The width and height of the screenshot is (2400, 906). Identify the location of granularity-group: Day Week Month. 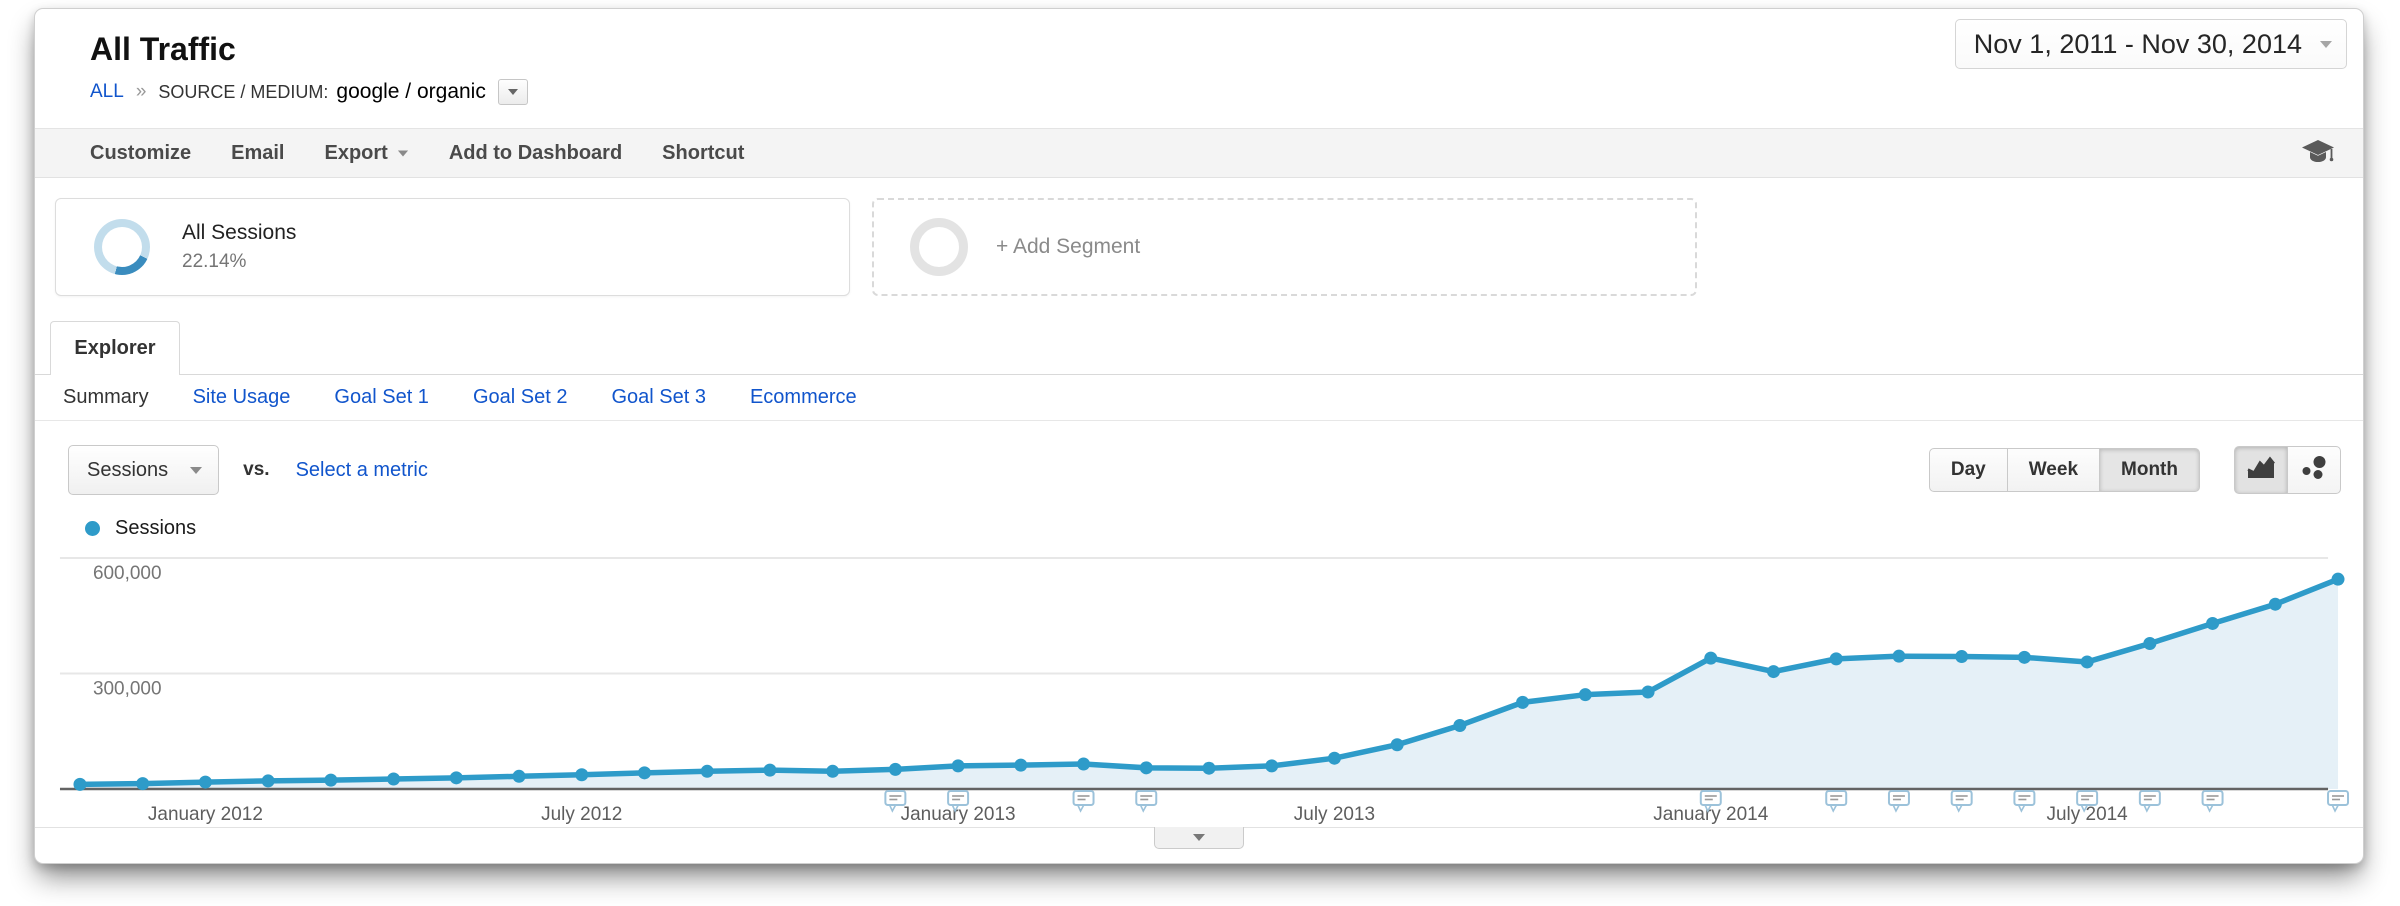
(2064, 470).